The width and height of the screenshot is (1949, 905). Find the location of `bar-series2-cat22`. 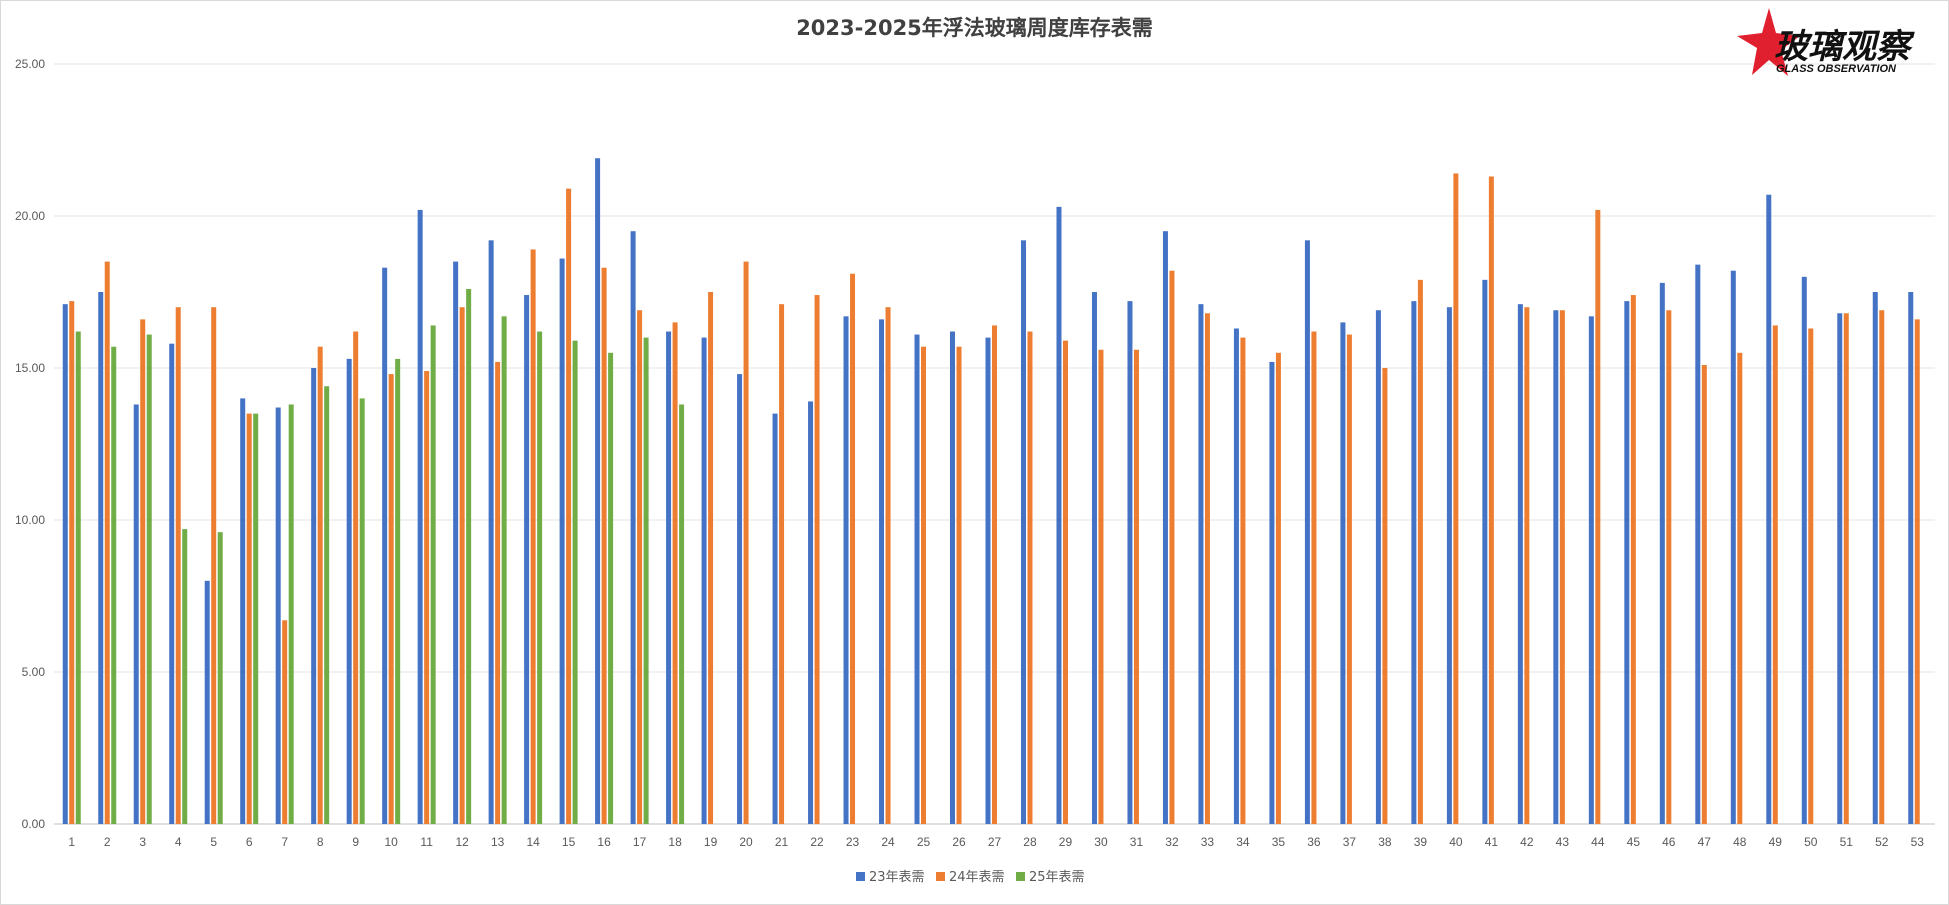

bar-series2-cat22 is located at coordinates (817, 559).